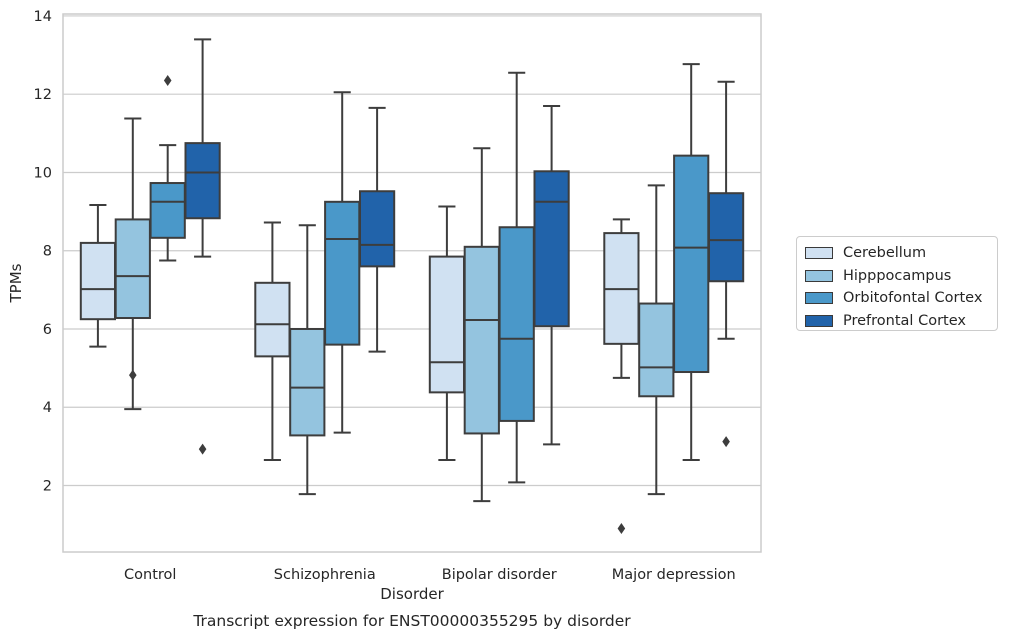 Image resolution: width=1009 pixels, height=639 pixels. Describe the element at coordinates (16, 283) in the screenshot. I see `y-axis-label: TPMs` at that location.